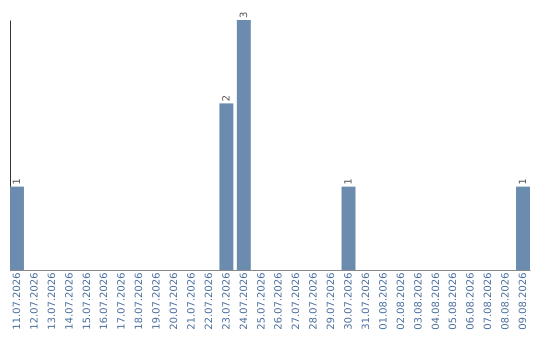 This screenshot has height=340, width=540. I want to click on x-tick-label: 24.07.2026, so click(244, 301).